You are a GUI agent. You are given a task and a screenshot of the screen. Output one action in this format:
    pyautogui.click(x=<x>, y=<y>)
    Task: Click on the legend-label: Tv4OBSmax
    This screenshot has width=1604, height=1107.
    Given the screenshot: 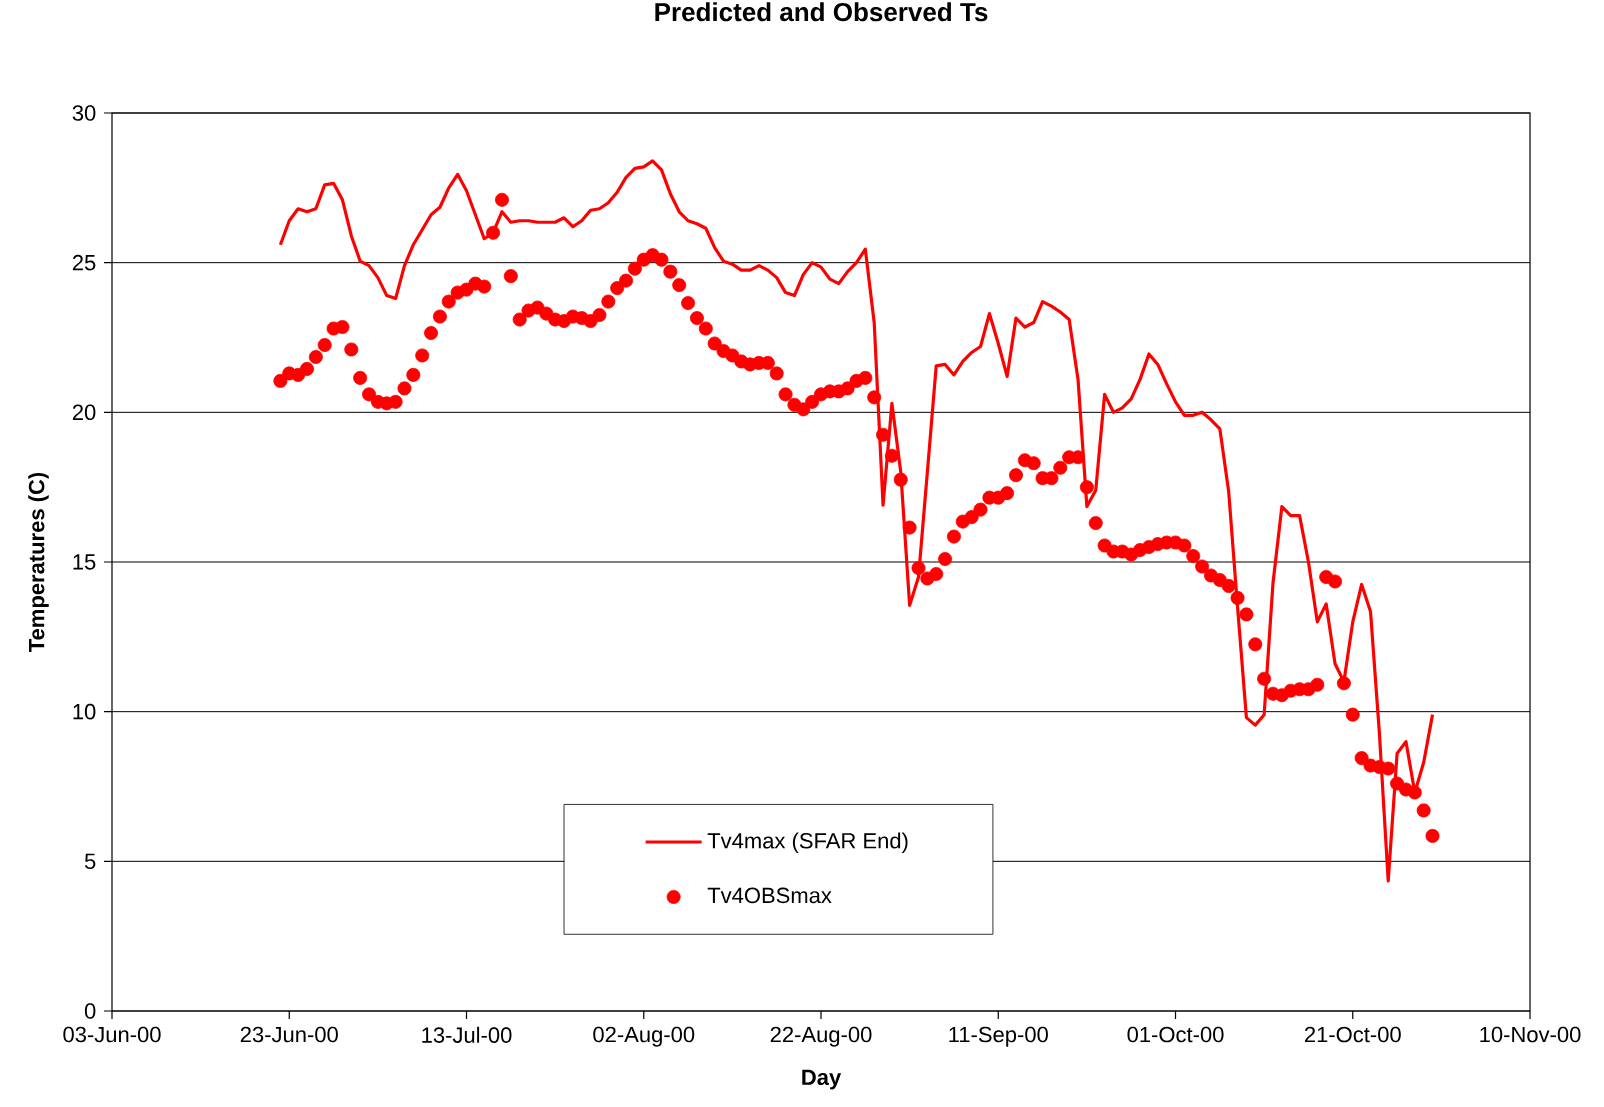 What is the action you would take?
    pyautogui.click(x=769, y=895)
    